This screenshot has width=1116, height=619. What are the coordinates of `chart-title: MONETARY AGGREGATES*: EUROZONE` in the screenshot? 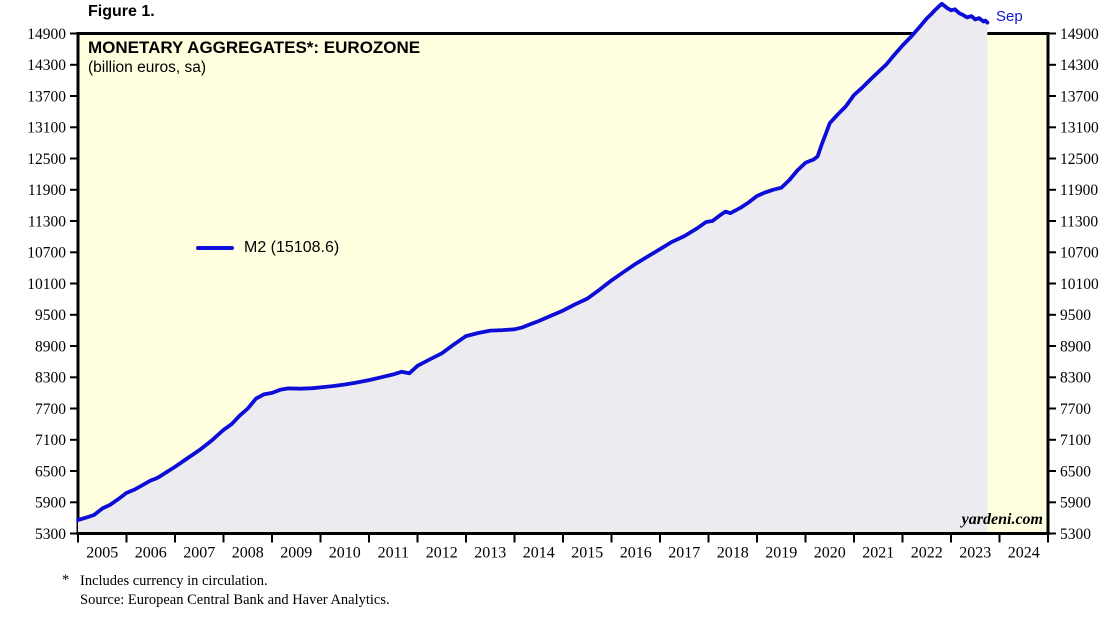 It's located at (254, 47).